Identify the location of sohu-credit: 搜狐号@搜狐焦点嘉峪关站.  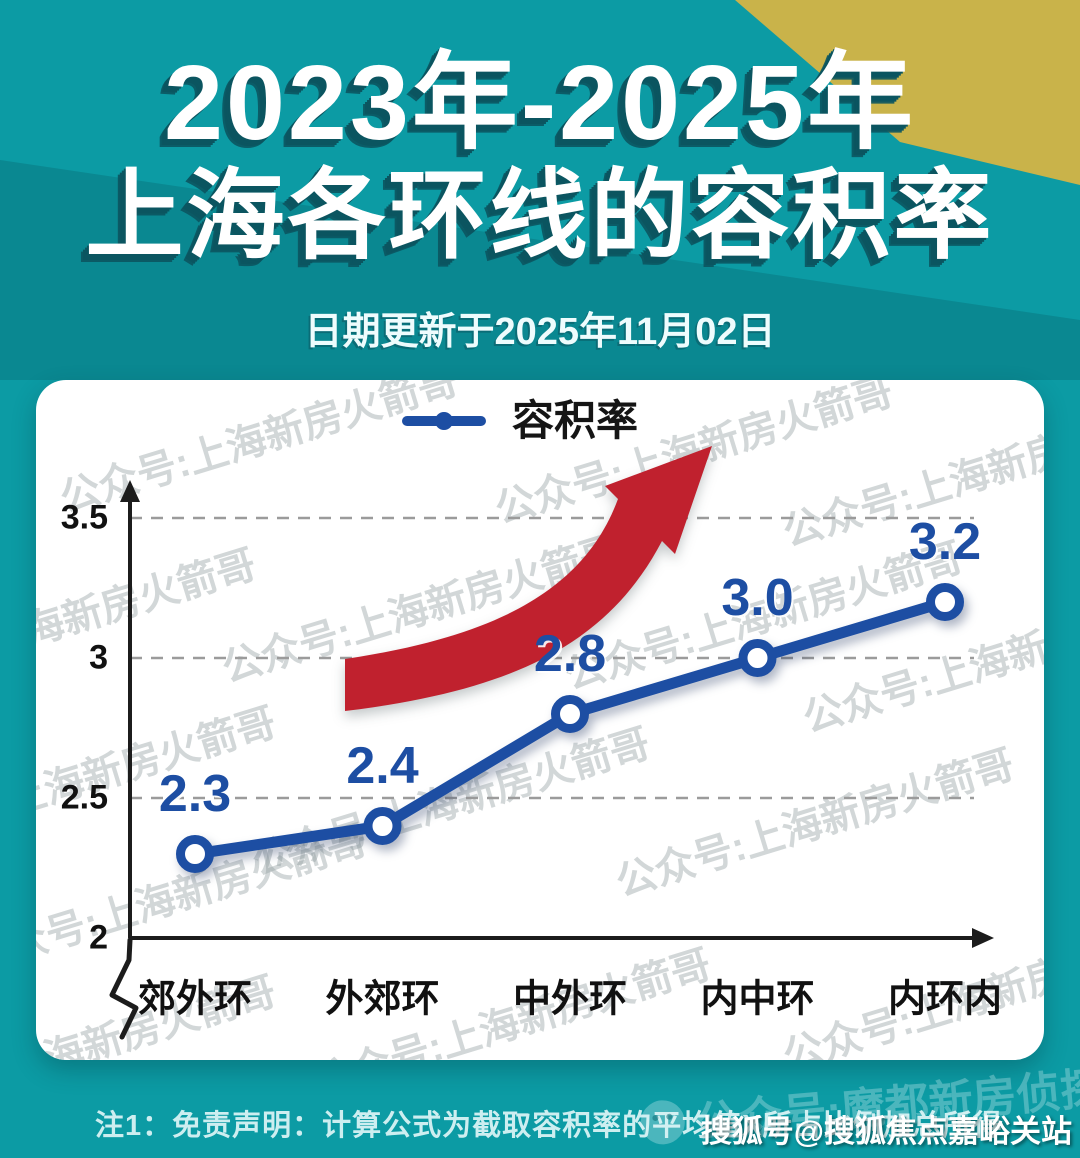
(886, 1131).